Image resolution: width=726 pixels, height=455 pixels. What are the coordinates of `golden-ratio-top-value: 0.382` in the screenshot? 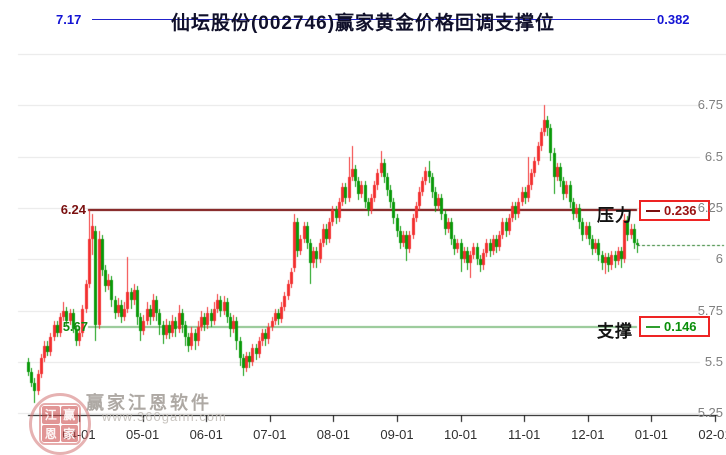 It's located at (673, 19).